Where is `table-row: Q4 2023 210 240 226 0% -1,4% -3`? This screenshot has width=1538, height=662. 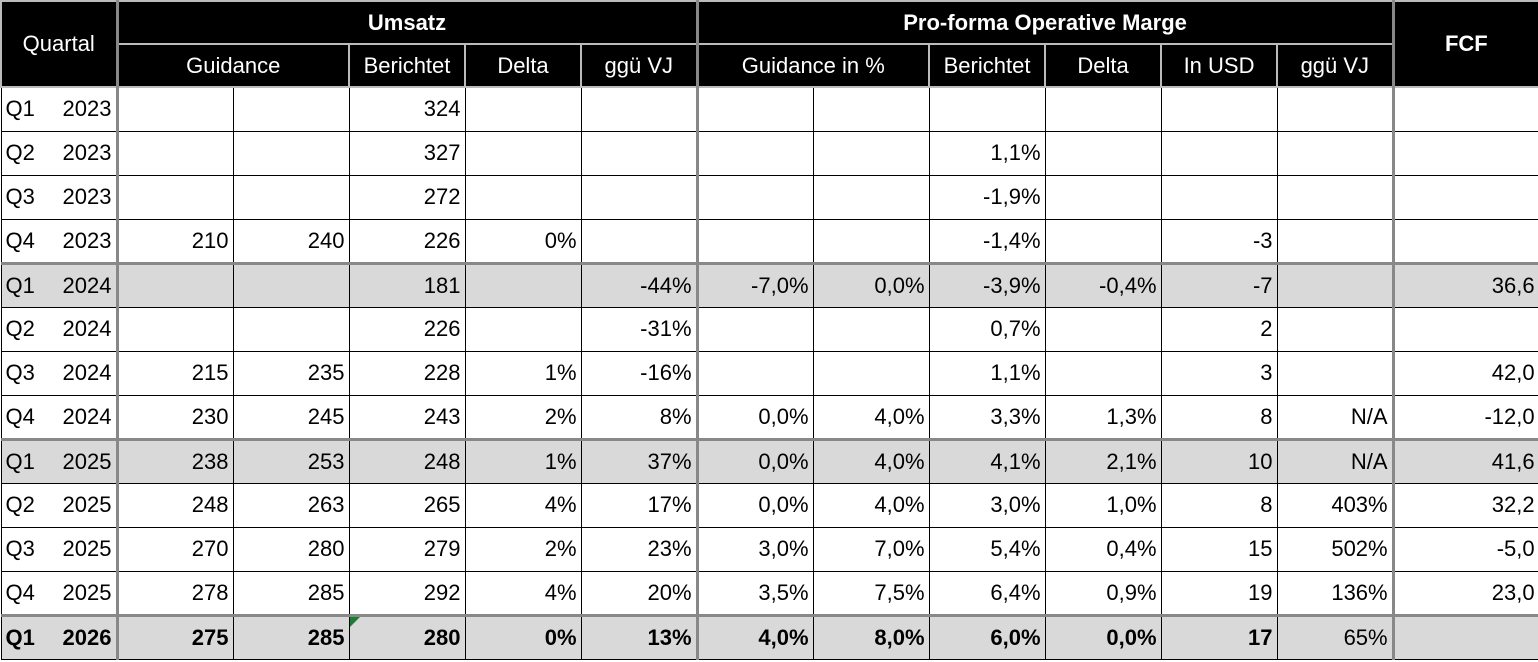 table-row: Q4 2023 210 240 226 0% -1,4% -3 is located at coordinates (769, 241).